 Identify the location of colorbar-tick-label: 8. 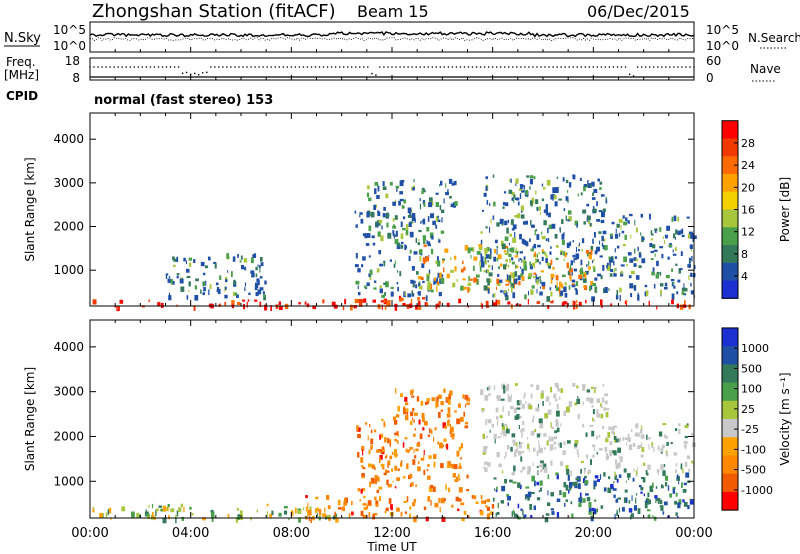
(744, 254).